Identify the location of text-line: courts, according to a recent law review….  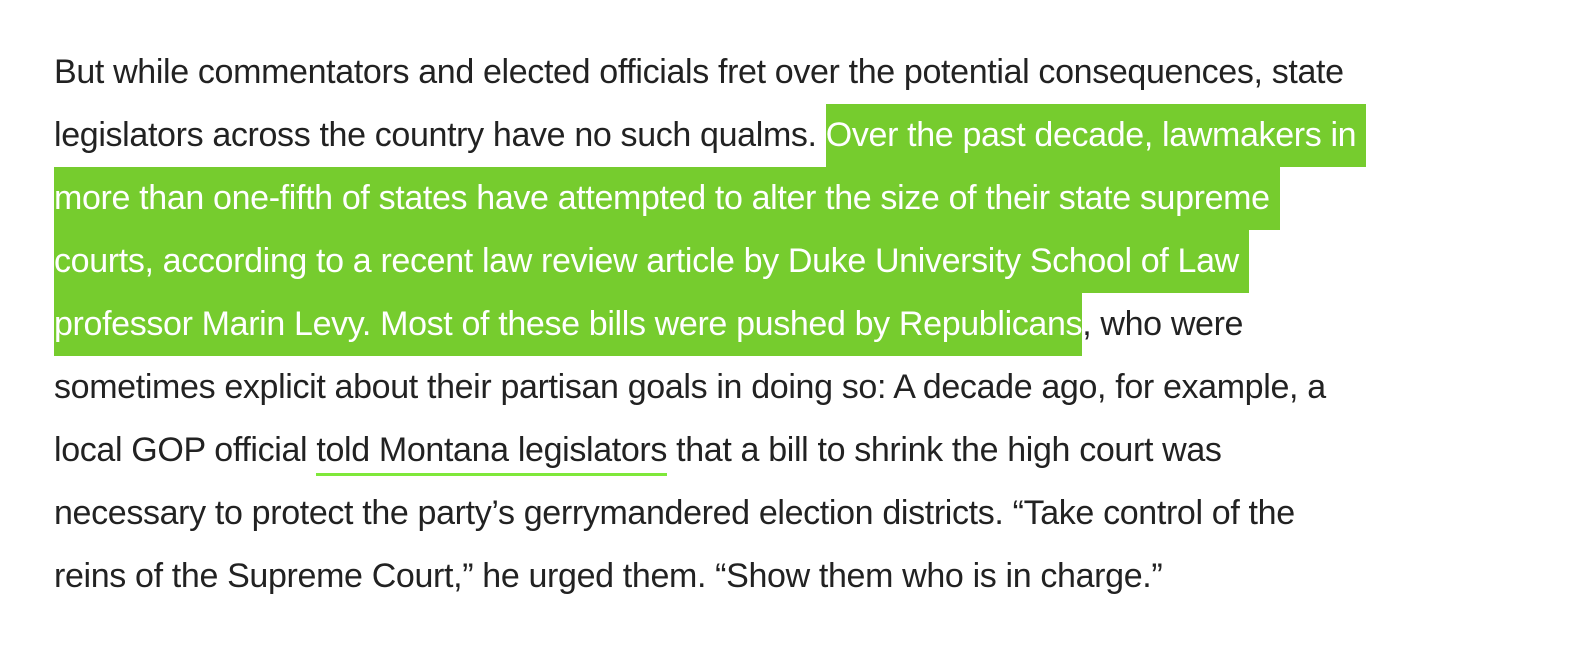
(804, 261).